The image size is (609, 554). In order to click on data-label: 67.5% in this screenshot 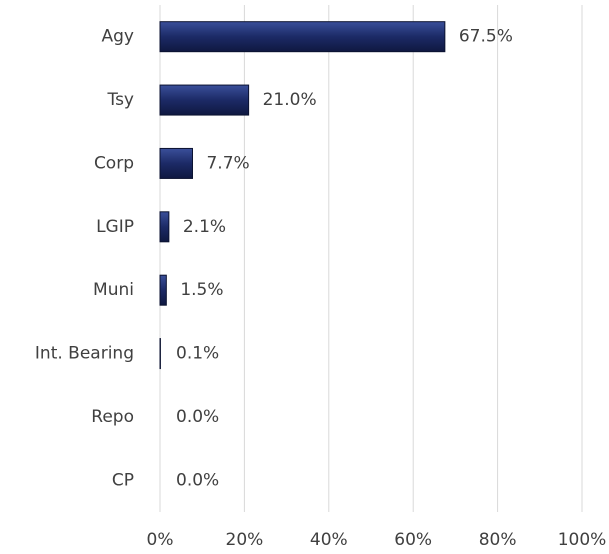, I will do `click(486, 37)`.